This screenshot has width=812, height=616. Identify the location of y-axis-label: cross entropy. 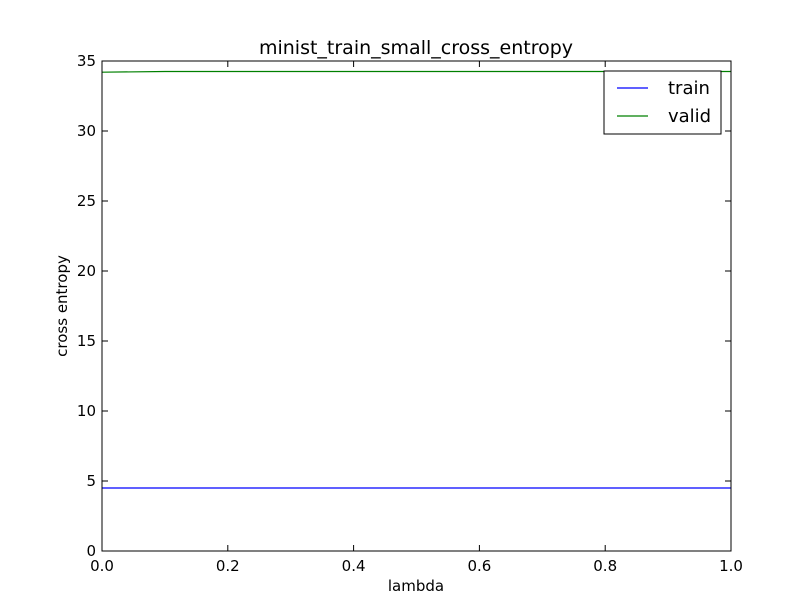
(62, 306).